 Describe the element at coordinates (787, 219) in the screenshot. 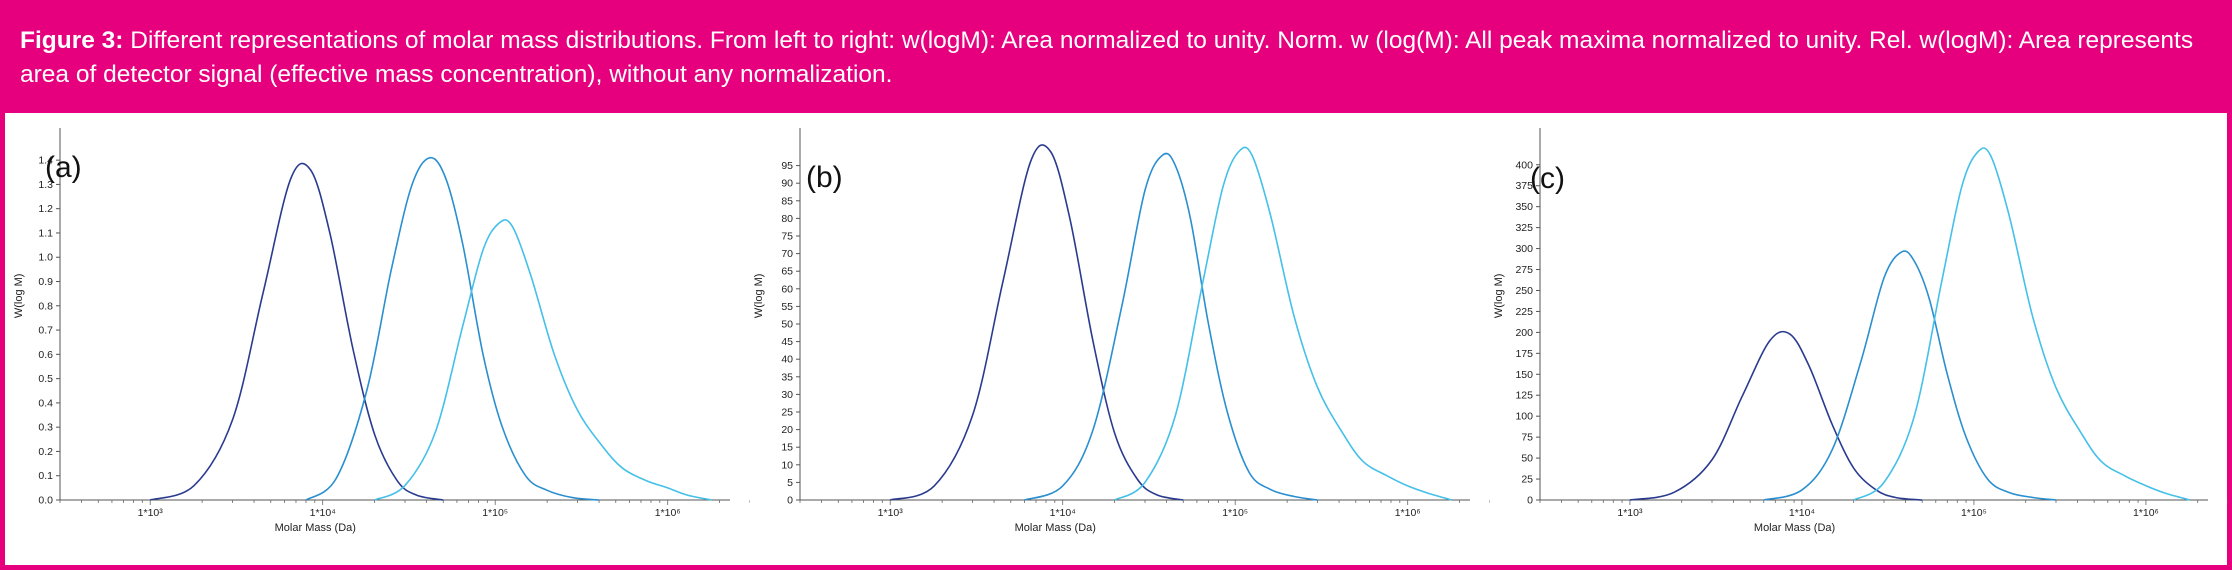

I see `y-tick-label: 80` at that location.